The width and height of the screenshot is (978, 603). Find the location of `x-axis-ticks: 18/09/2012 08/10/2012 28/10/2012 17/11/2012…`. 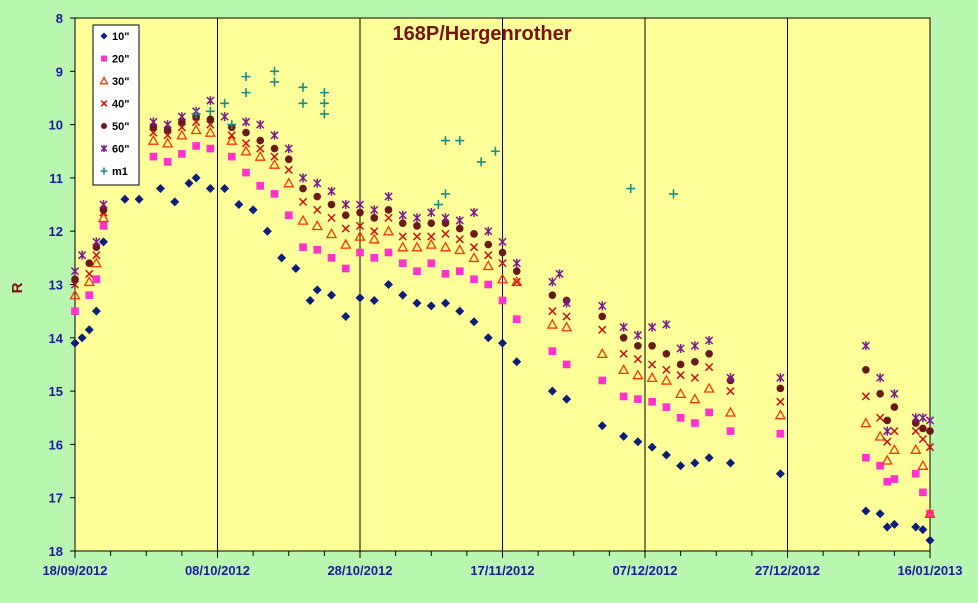

x-axis-ticks: 18/09/2012 08/10/2012 28/10/2012 17/11/2012… is located at coordinates (502, 564).